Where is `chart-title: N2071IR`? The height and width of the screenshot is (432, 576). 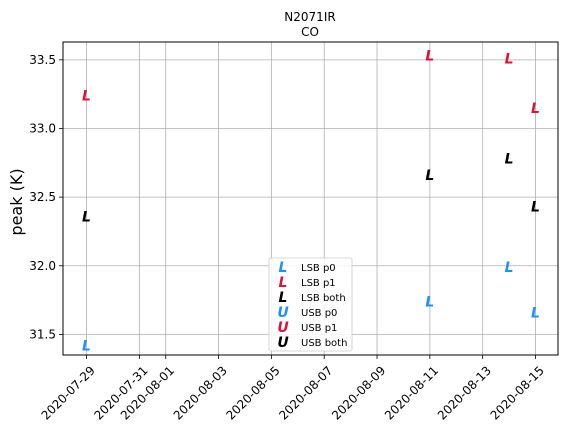 chart-title: N2071IR is located at coordinates (309, 17).